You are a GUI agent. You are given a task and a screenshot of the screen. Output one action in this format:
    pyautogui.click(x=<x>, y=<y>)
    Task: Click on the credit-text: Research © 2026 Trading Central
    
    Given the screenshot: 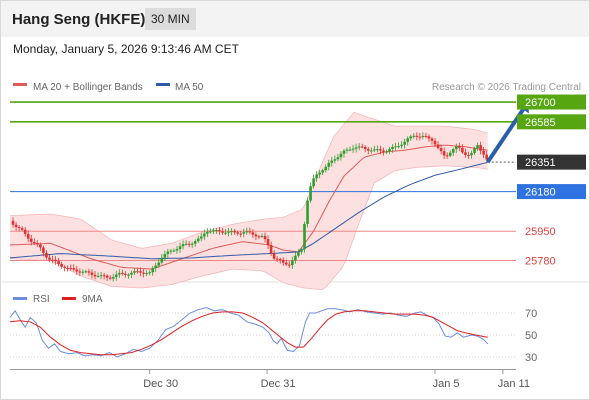 What is the action you would take?
    pyautogui.click(x=506, y=87)
    